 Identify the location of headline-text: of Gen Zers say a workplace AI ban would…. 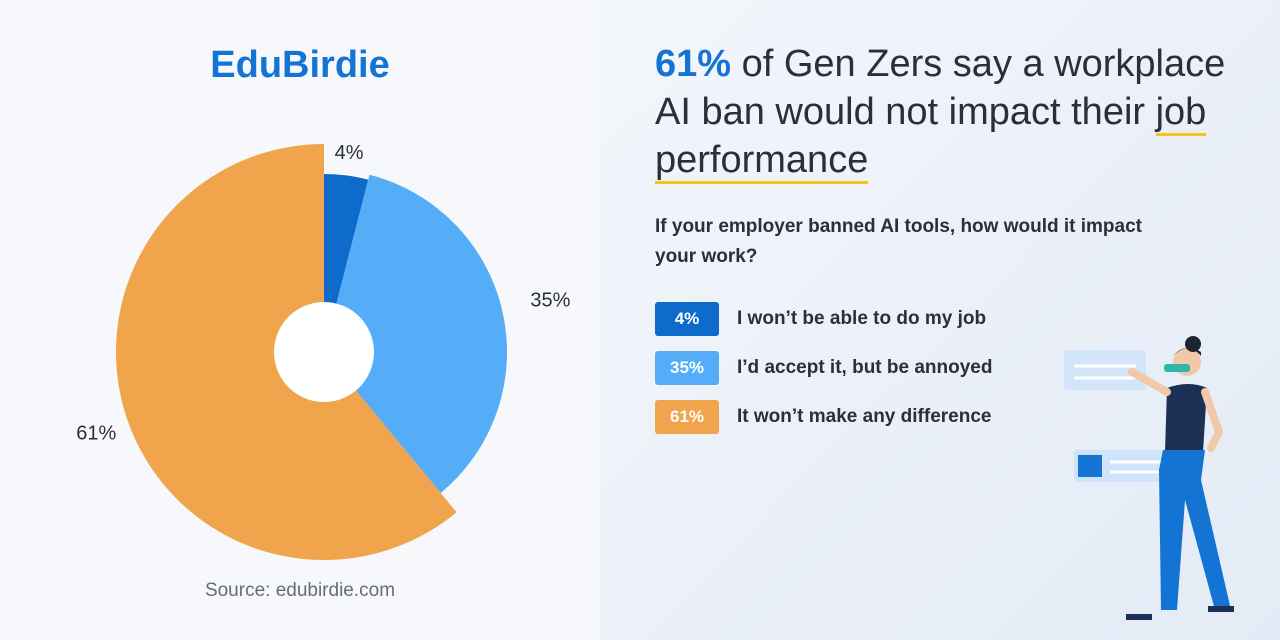
(940, 88).